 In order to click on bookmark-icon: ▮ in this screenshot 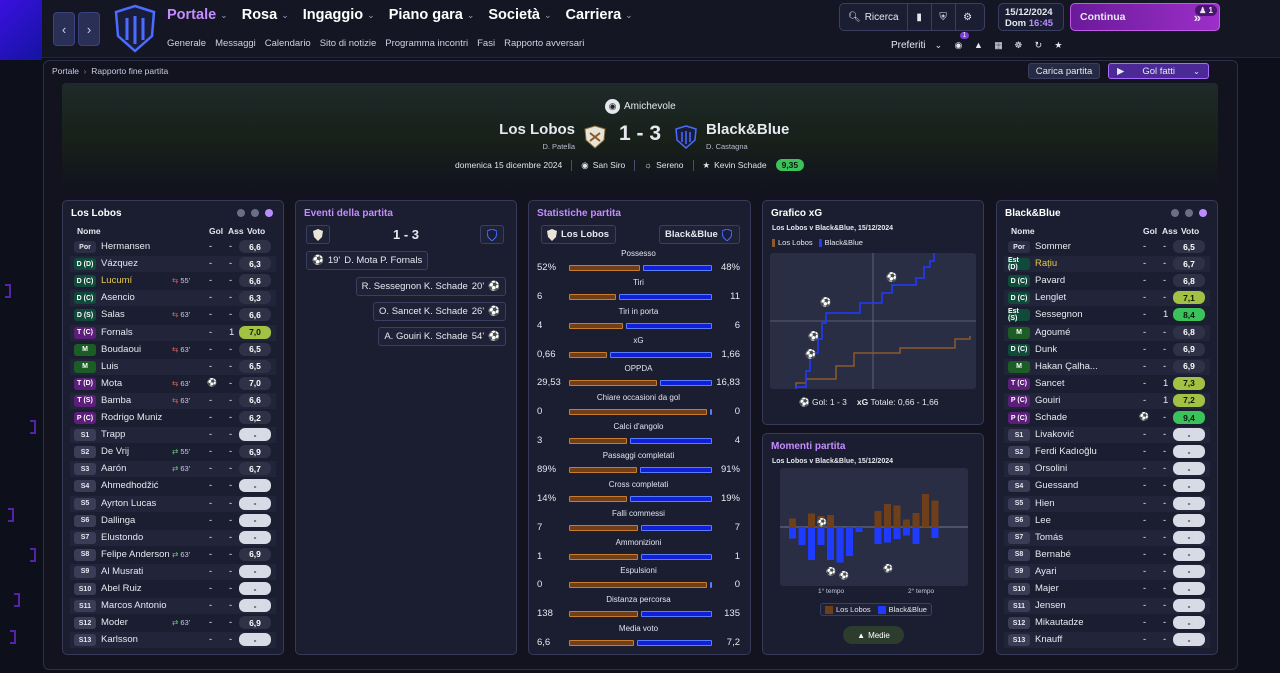, I will do `click(920, 17)`.